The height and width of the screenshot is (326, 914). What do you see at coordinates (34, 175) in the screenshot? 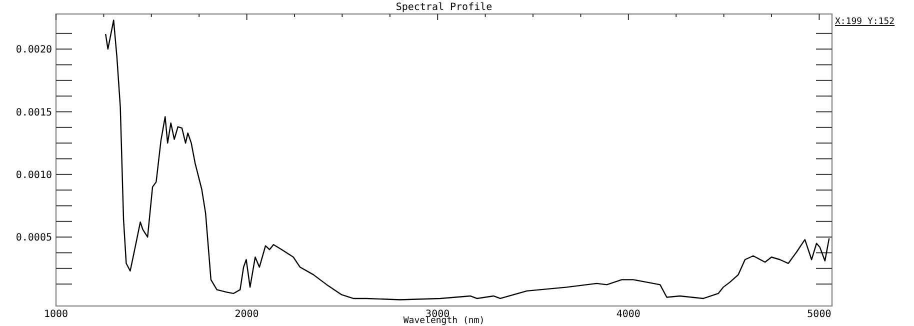
I see `y-tick-label: 0.0010` at bounding box center [34, 175].